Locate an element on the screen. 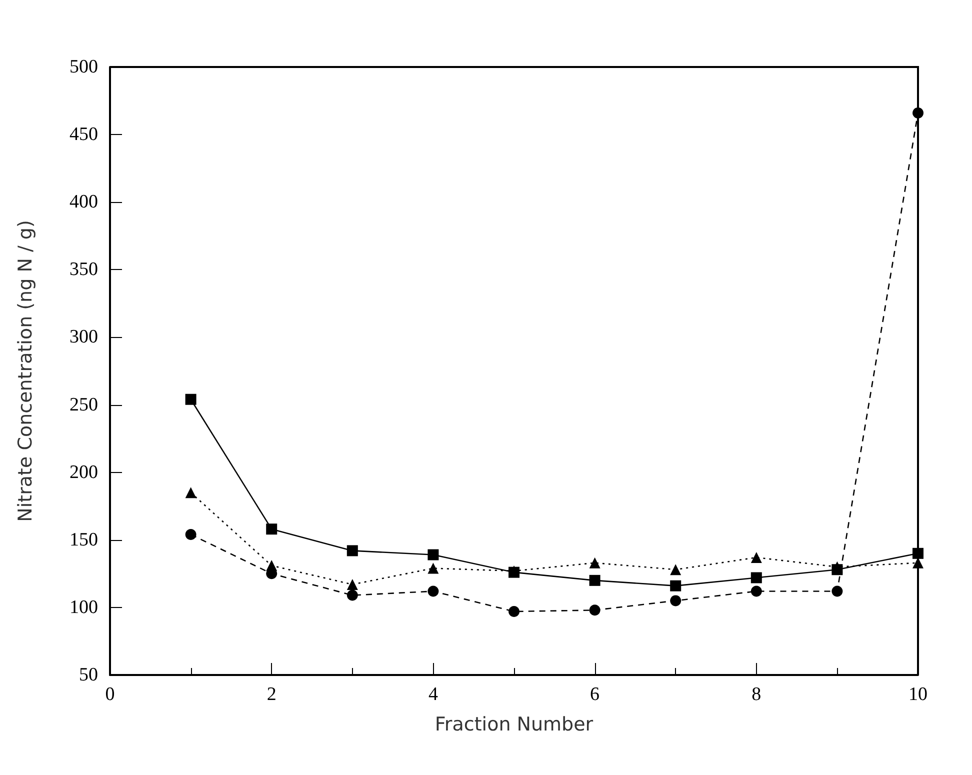 The width and height of the screenshot is (972, 775). x-tick-label: 4 is located at coordinates (433, 694).